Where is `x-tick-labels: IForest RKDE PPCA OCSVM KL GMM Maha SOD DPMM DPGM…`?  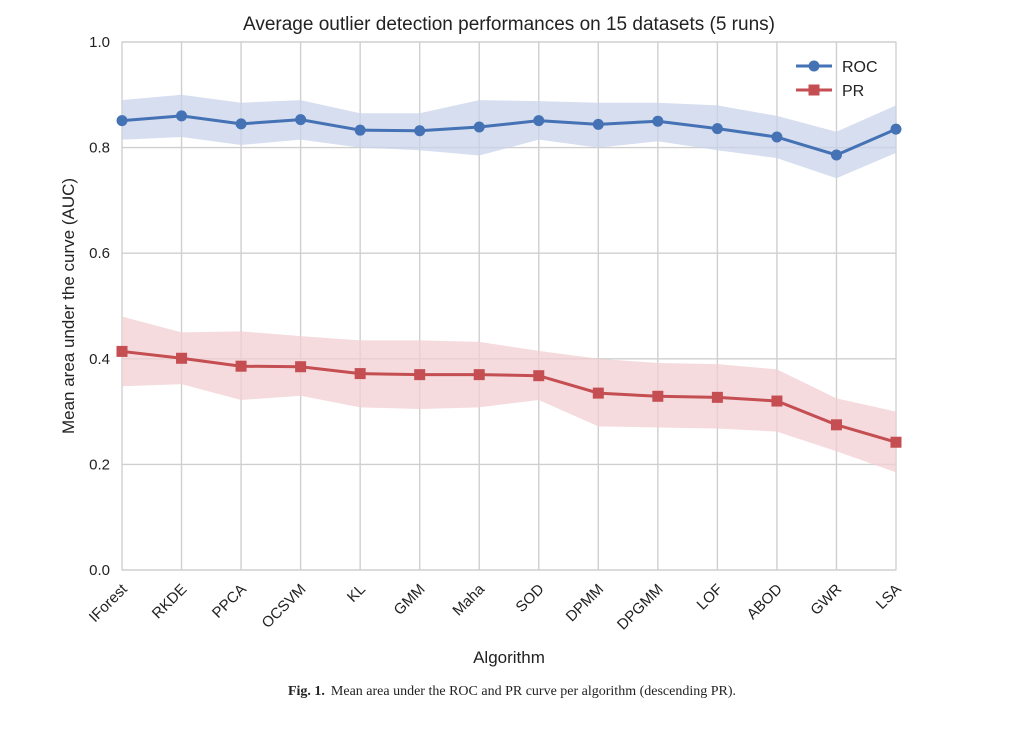 x-tick-labels: IForest RKDE PPCA OCSVM KL GMM Maha SOD DPMM DPGM… is located at coordinates (495, 606).